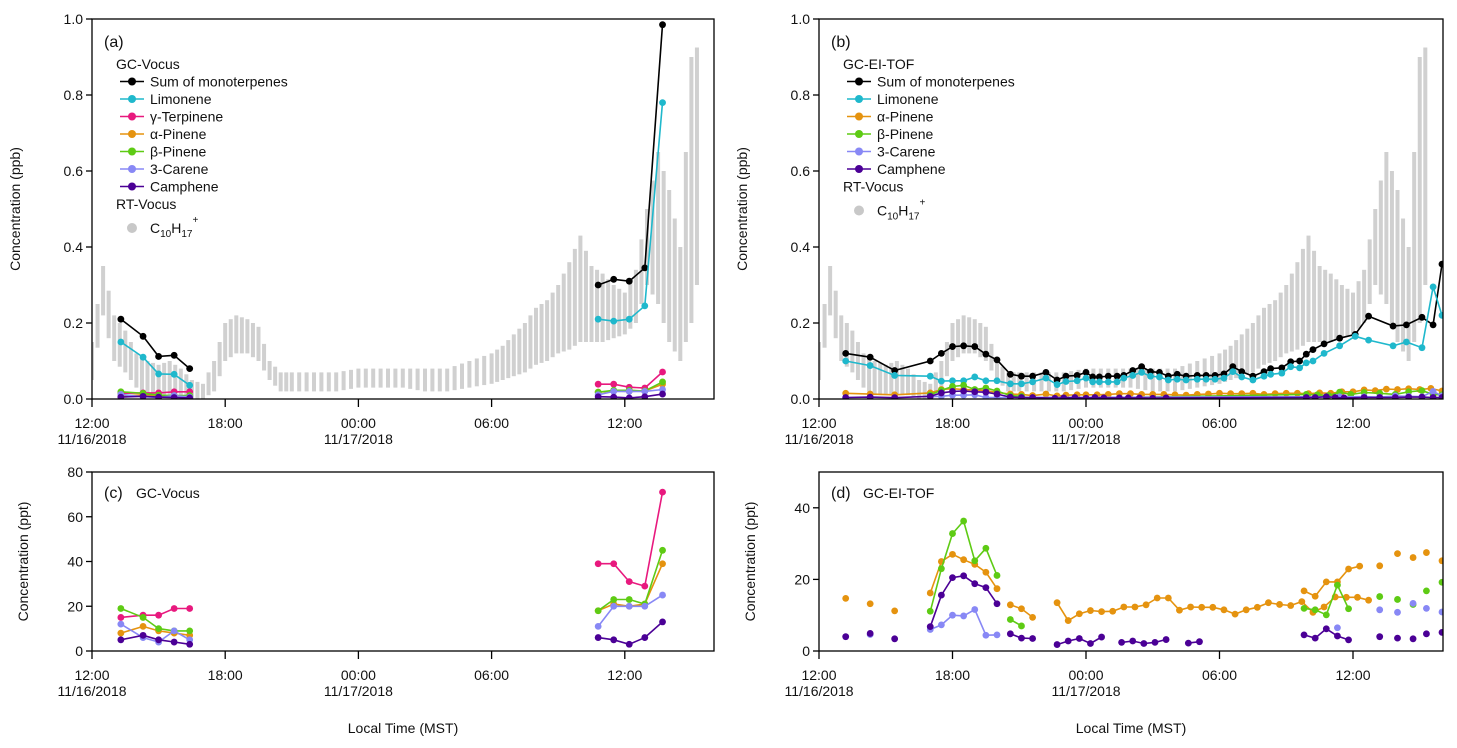 The width and height of the screenshot is (1457, 748). Describe the element at coordinates (859, 116) in the screenshot. I see `legend-swatch-marker` at that location.